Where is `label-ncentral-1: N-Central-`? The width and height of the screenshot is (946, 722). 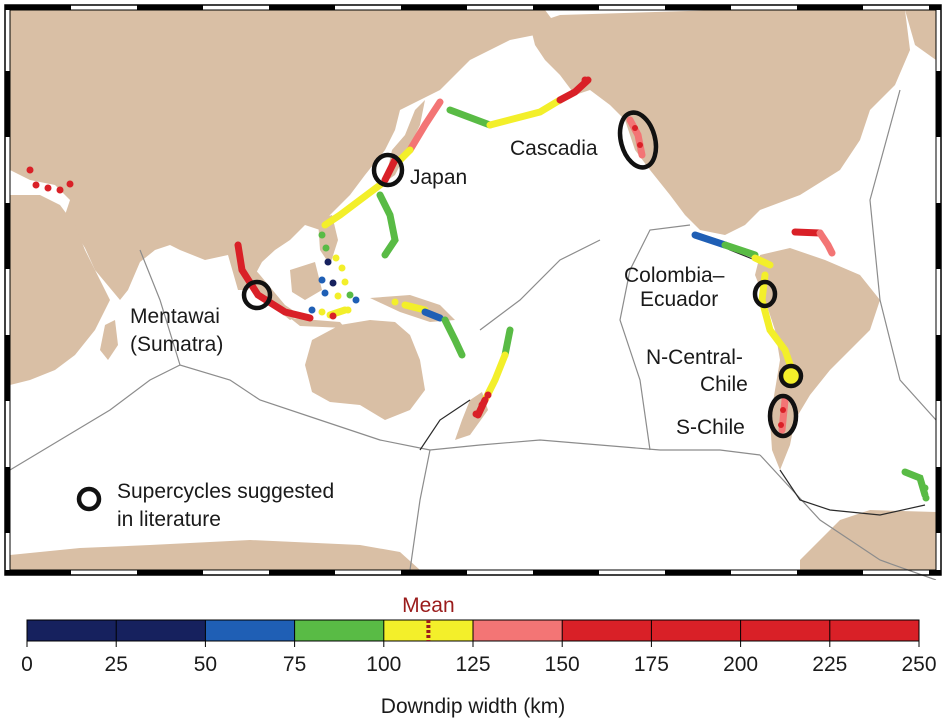
label-ncentral-1: N-Central- is located at coordinates (694, 357).